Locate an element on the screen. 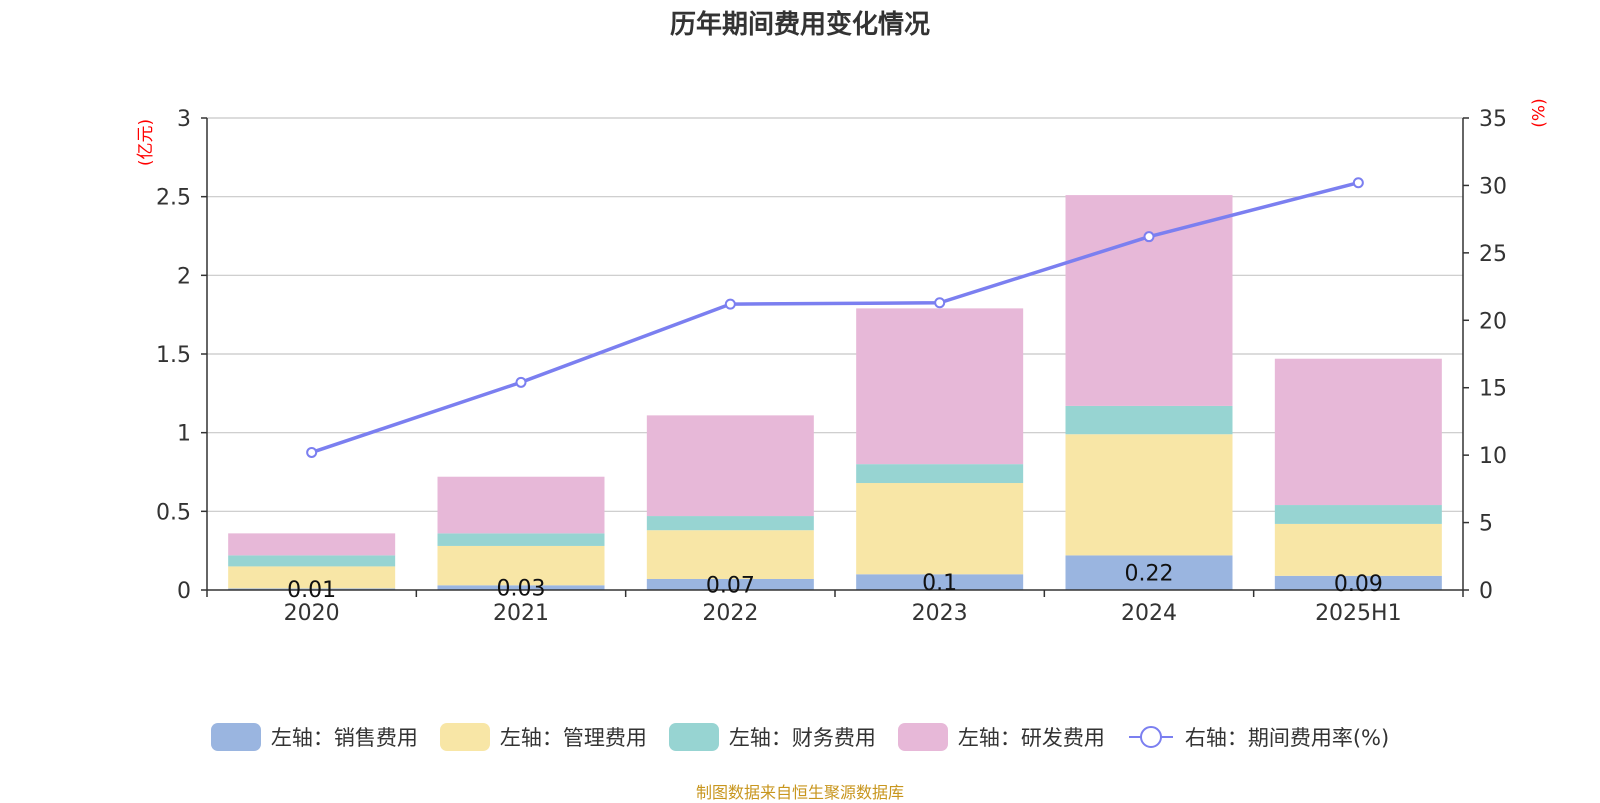  legend-item-expense-rate: 右轴：期间费用率(%) is located at coordinates (1258, 737).